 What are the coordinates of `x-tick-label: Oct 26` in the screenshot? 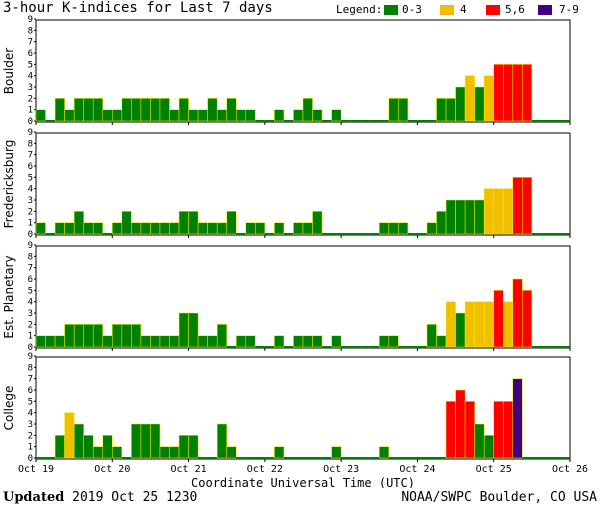 It's located at (570, 469).